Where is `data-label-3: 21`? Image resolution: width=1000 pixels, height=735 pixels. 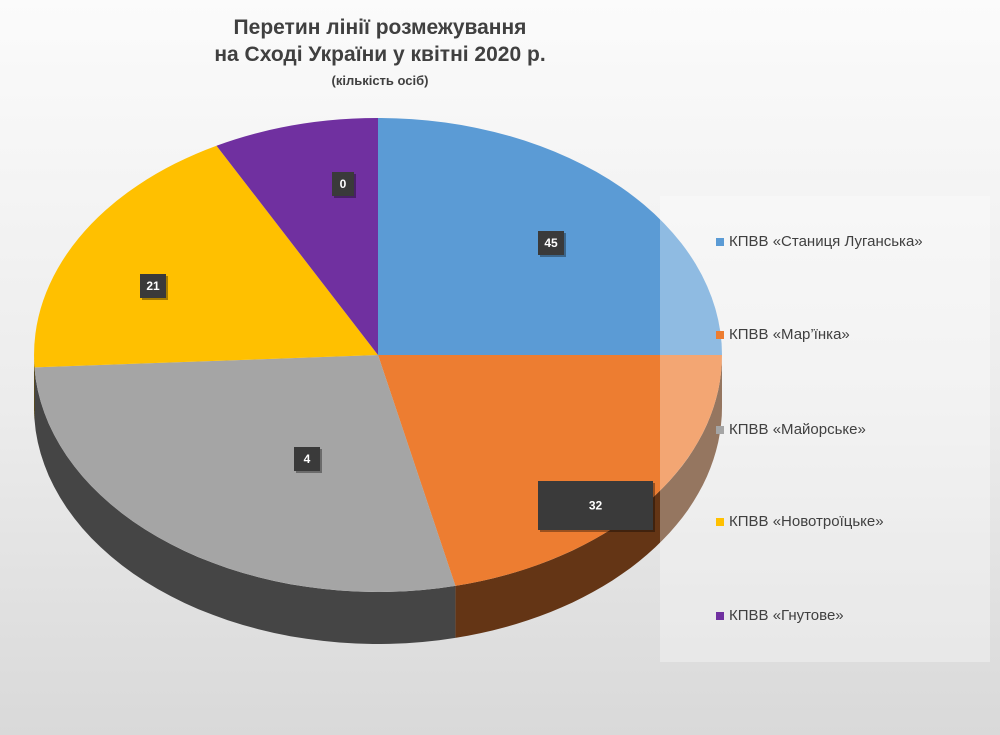 data-label-3: 21 is located at coordinates (154, 287).